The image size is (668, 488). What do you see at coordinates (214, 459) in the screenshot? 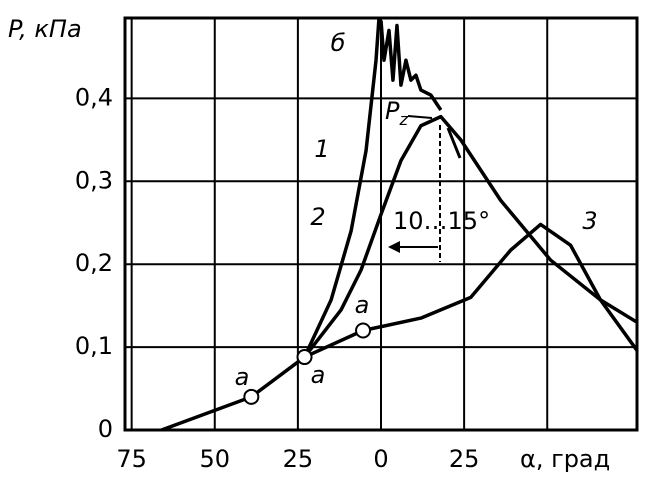
I see `x-tick-label: 50` at bounding box center [214, 459].